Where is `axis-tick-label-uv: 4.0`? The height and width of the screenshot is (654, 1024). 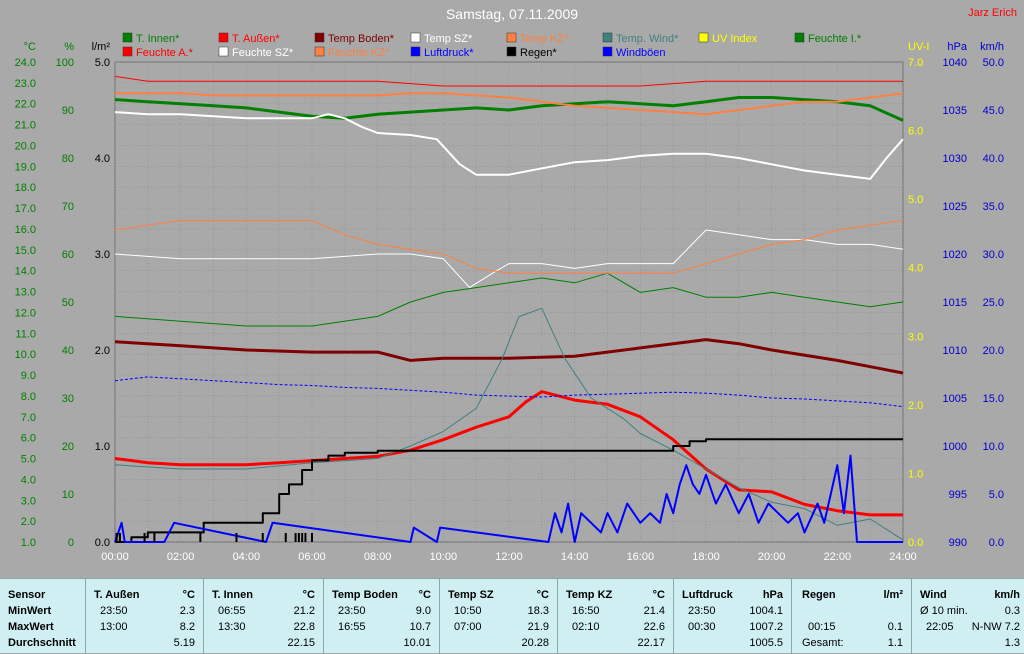 axis-tick-label-uv: 4.0 is located at coordinates (915, 269).